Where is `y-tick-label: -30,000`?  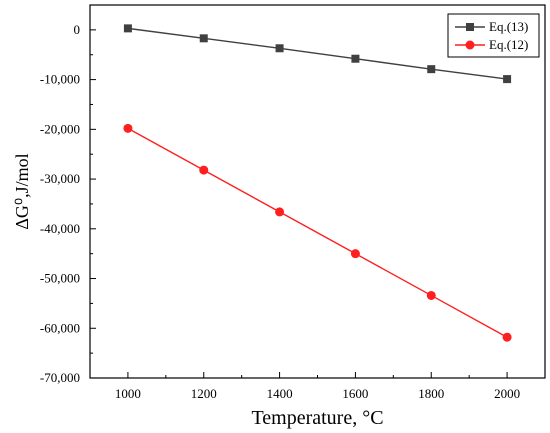
y-tick-label: -30,000 is located at coordinates (60, 178).